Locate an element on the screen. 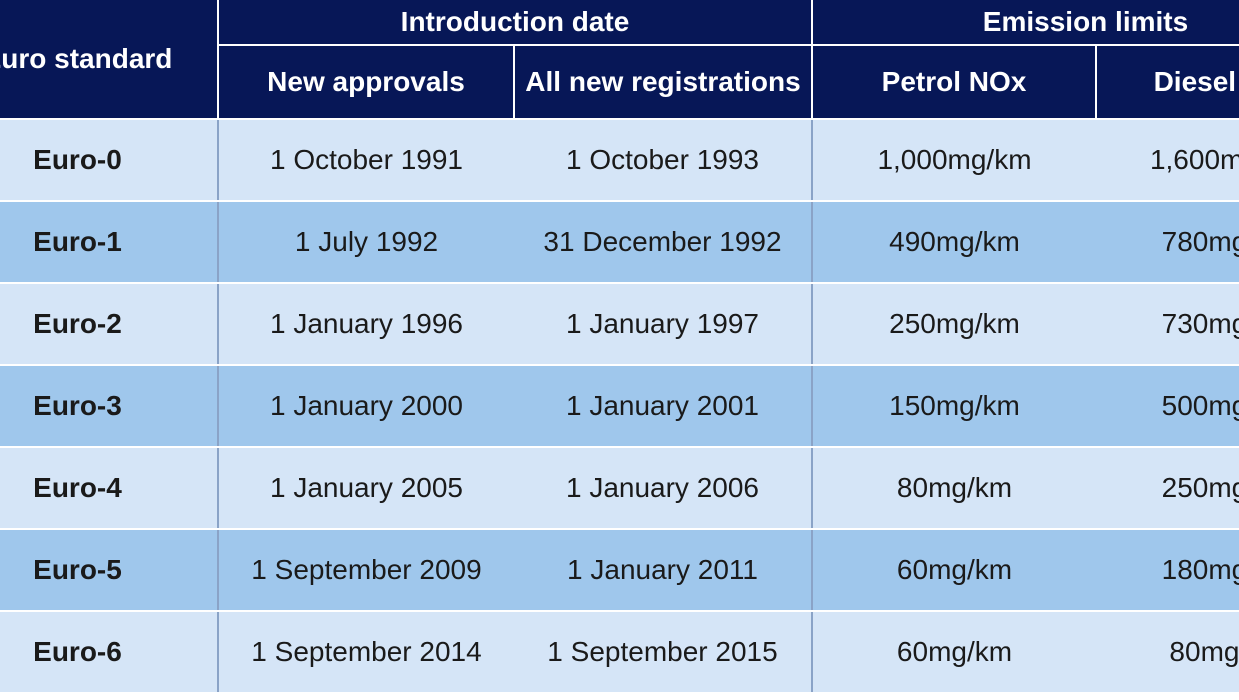 The image size is (1239, 700). cell-standard: Euro-5 is located at coordinates (109, 570).